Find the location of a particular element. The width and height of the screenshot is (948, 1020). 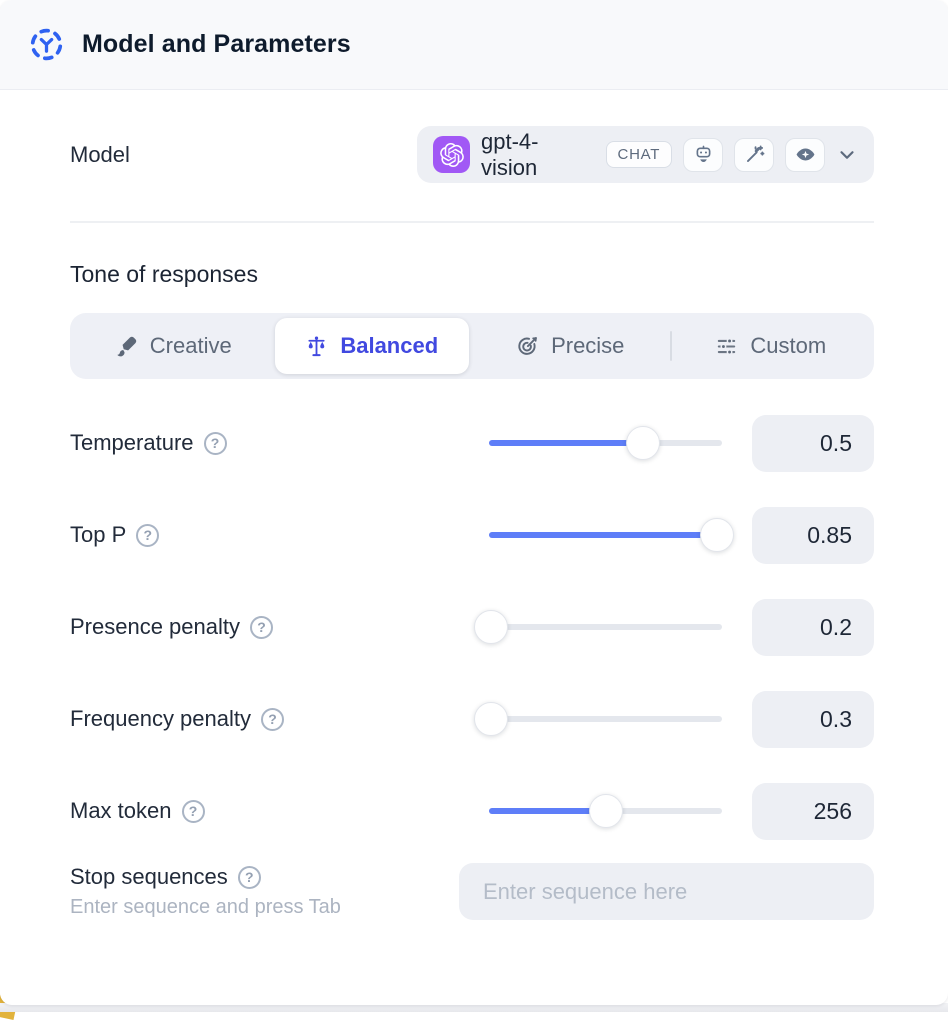

max-token-slider is located at coordinates (605, 811).